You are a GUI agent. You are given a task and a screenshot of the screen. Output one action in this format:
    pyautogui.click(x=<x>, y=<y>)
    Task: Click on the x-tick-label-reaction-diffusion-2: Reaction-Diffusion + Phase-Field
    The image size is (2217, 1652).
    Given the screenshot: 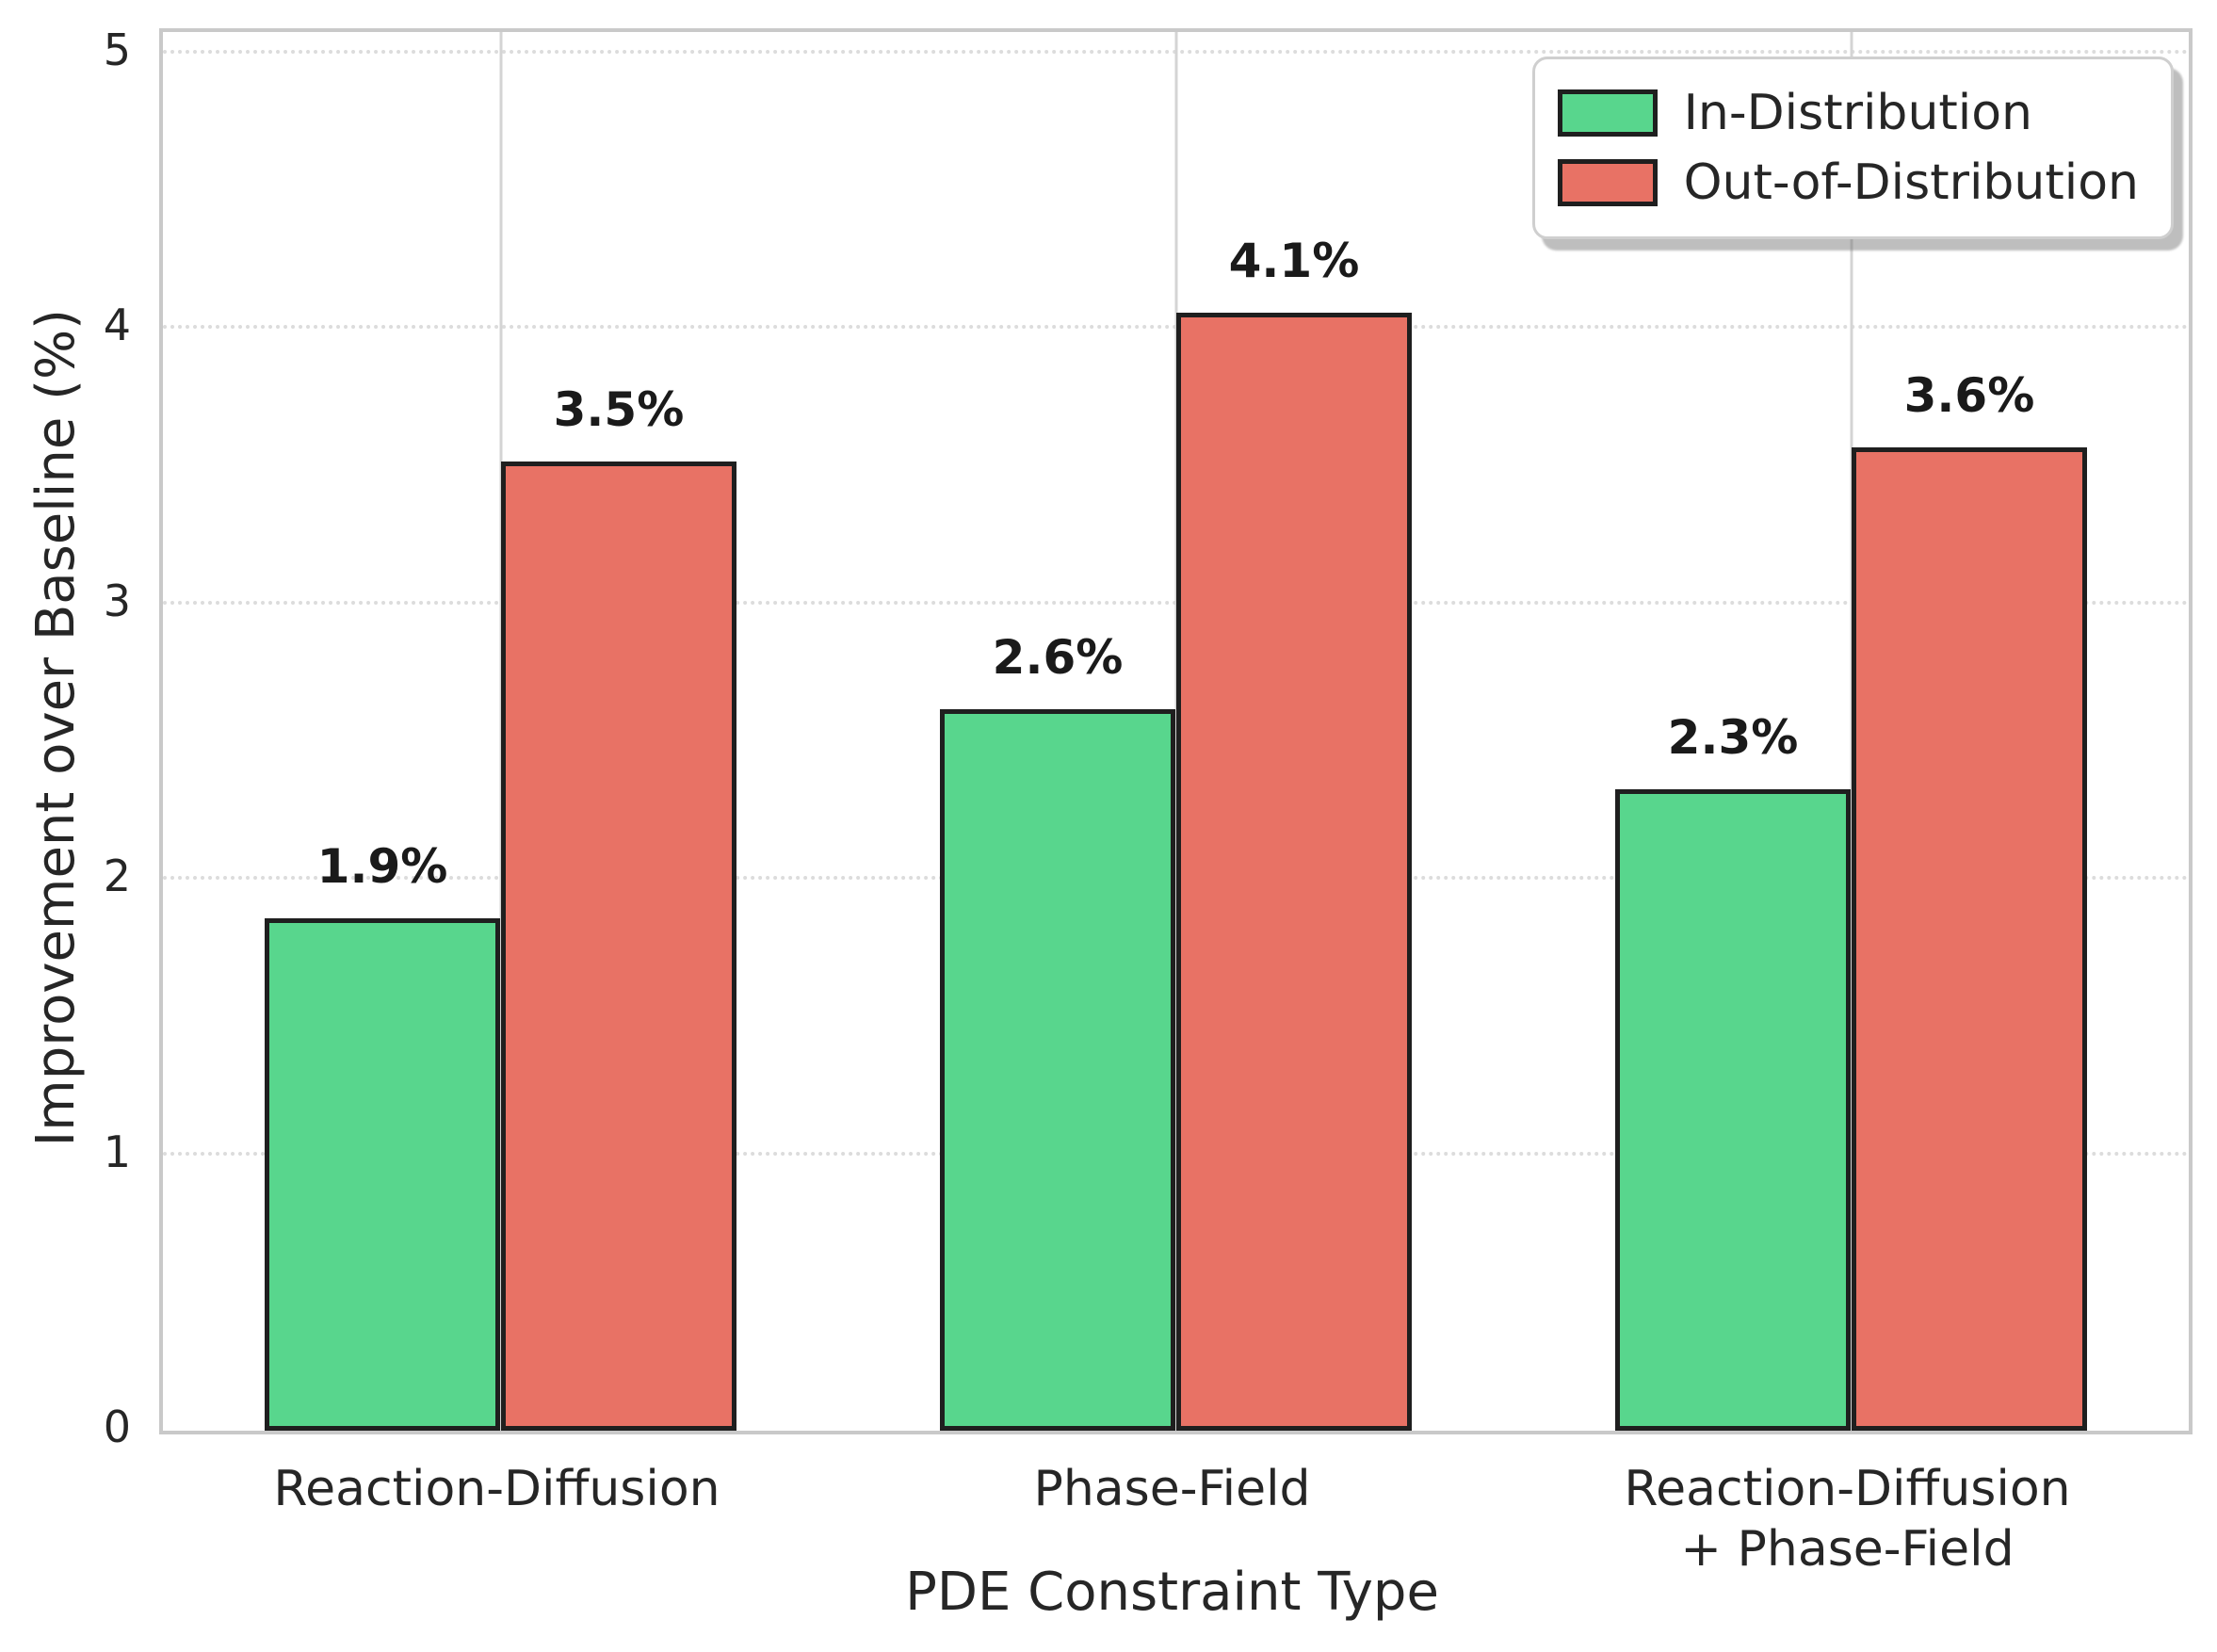 What is the action you would take?
    pyautogui.click(x=1847, y=1519)
    